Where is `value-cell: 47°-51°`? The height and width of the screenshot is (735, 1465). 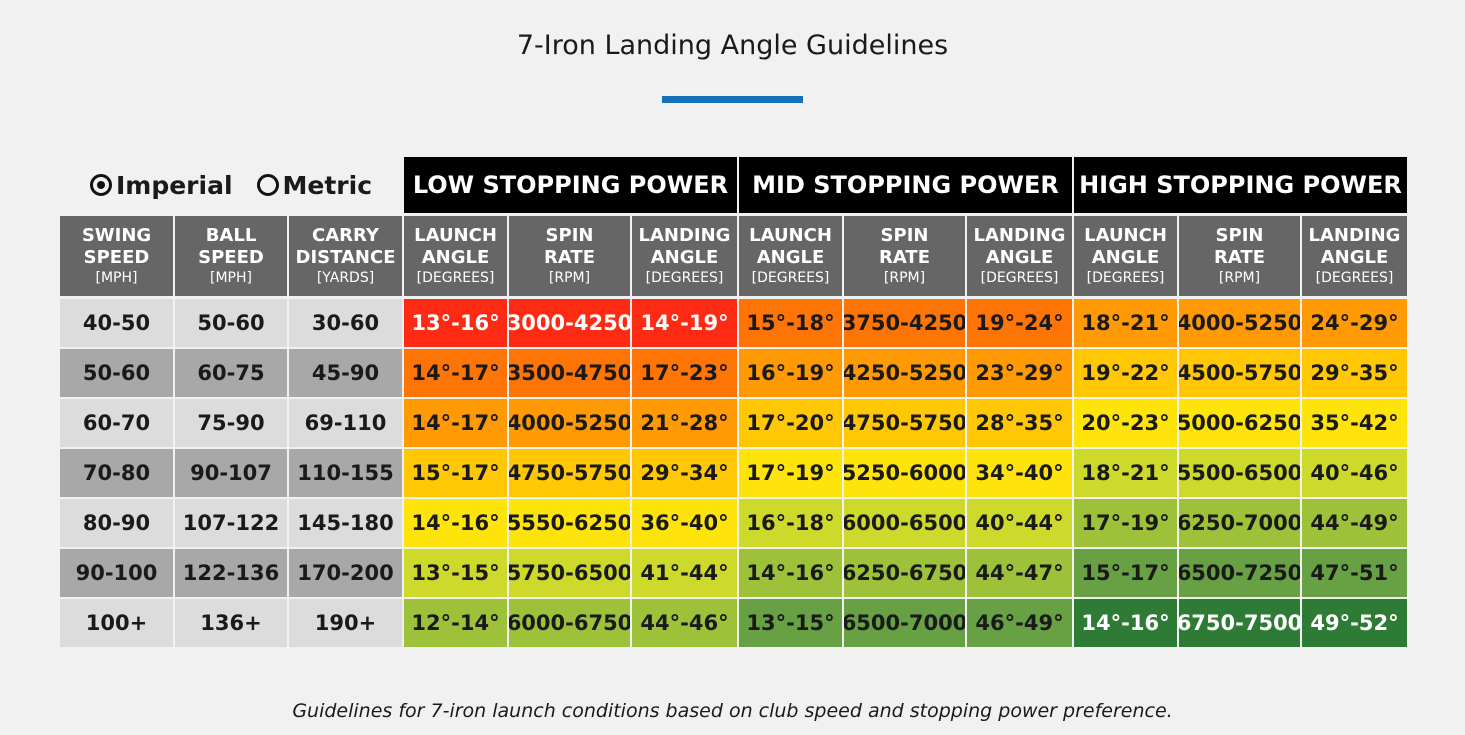 value-cell: 47°-51° is located at coordinates (1354, 573).